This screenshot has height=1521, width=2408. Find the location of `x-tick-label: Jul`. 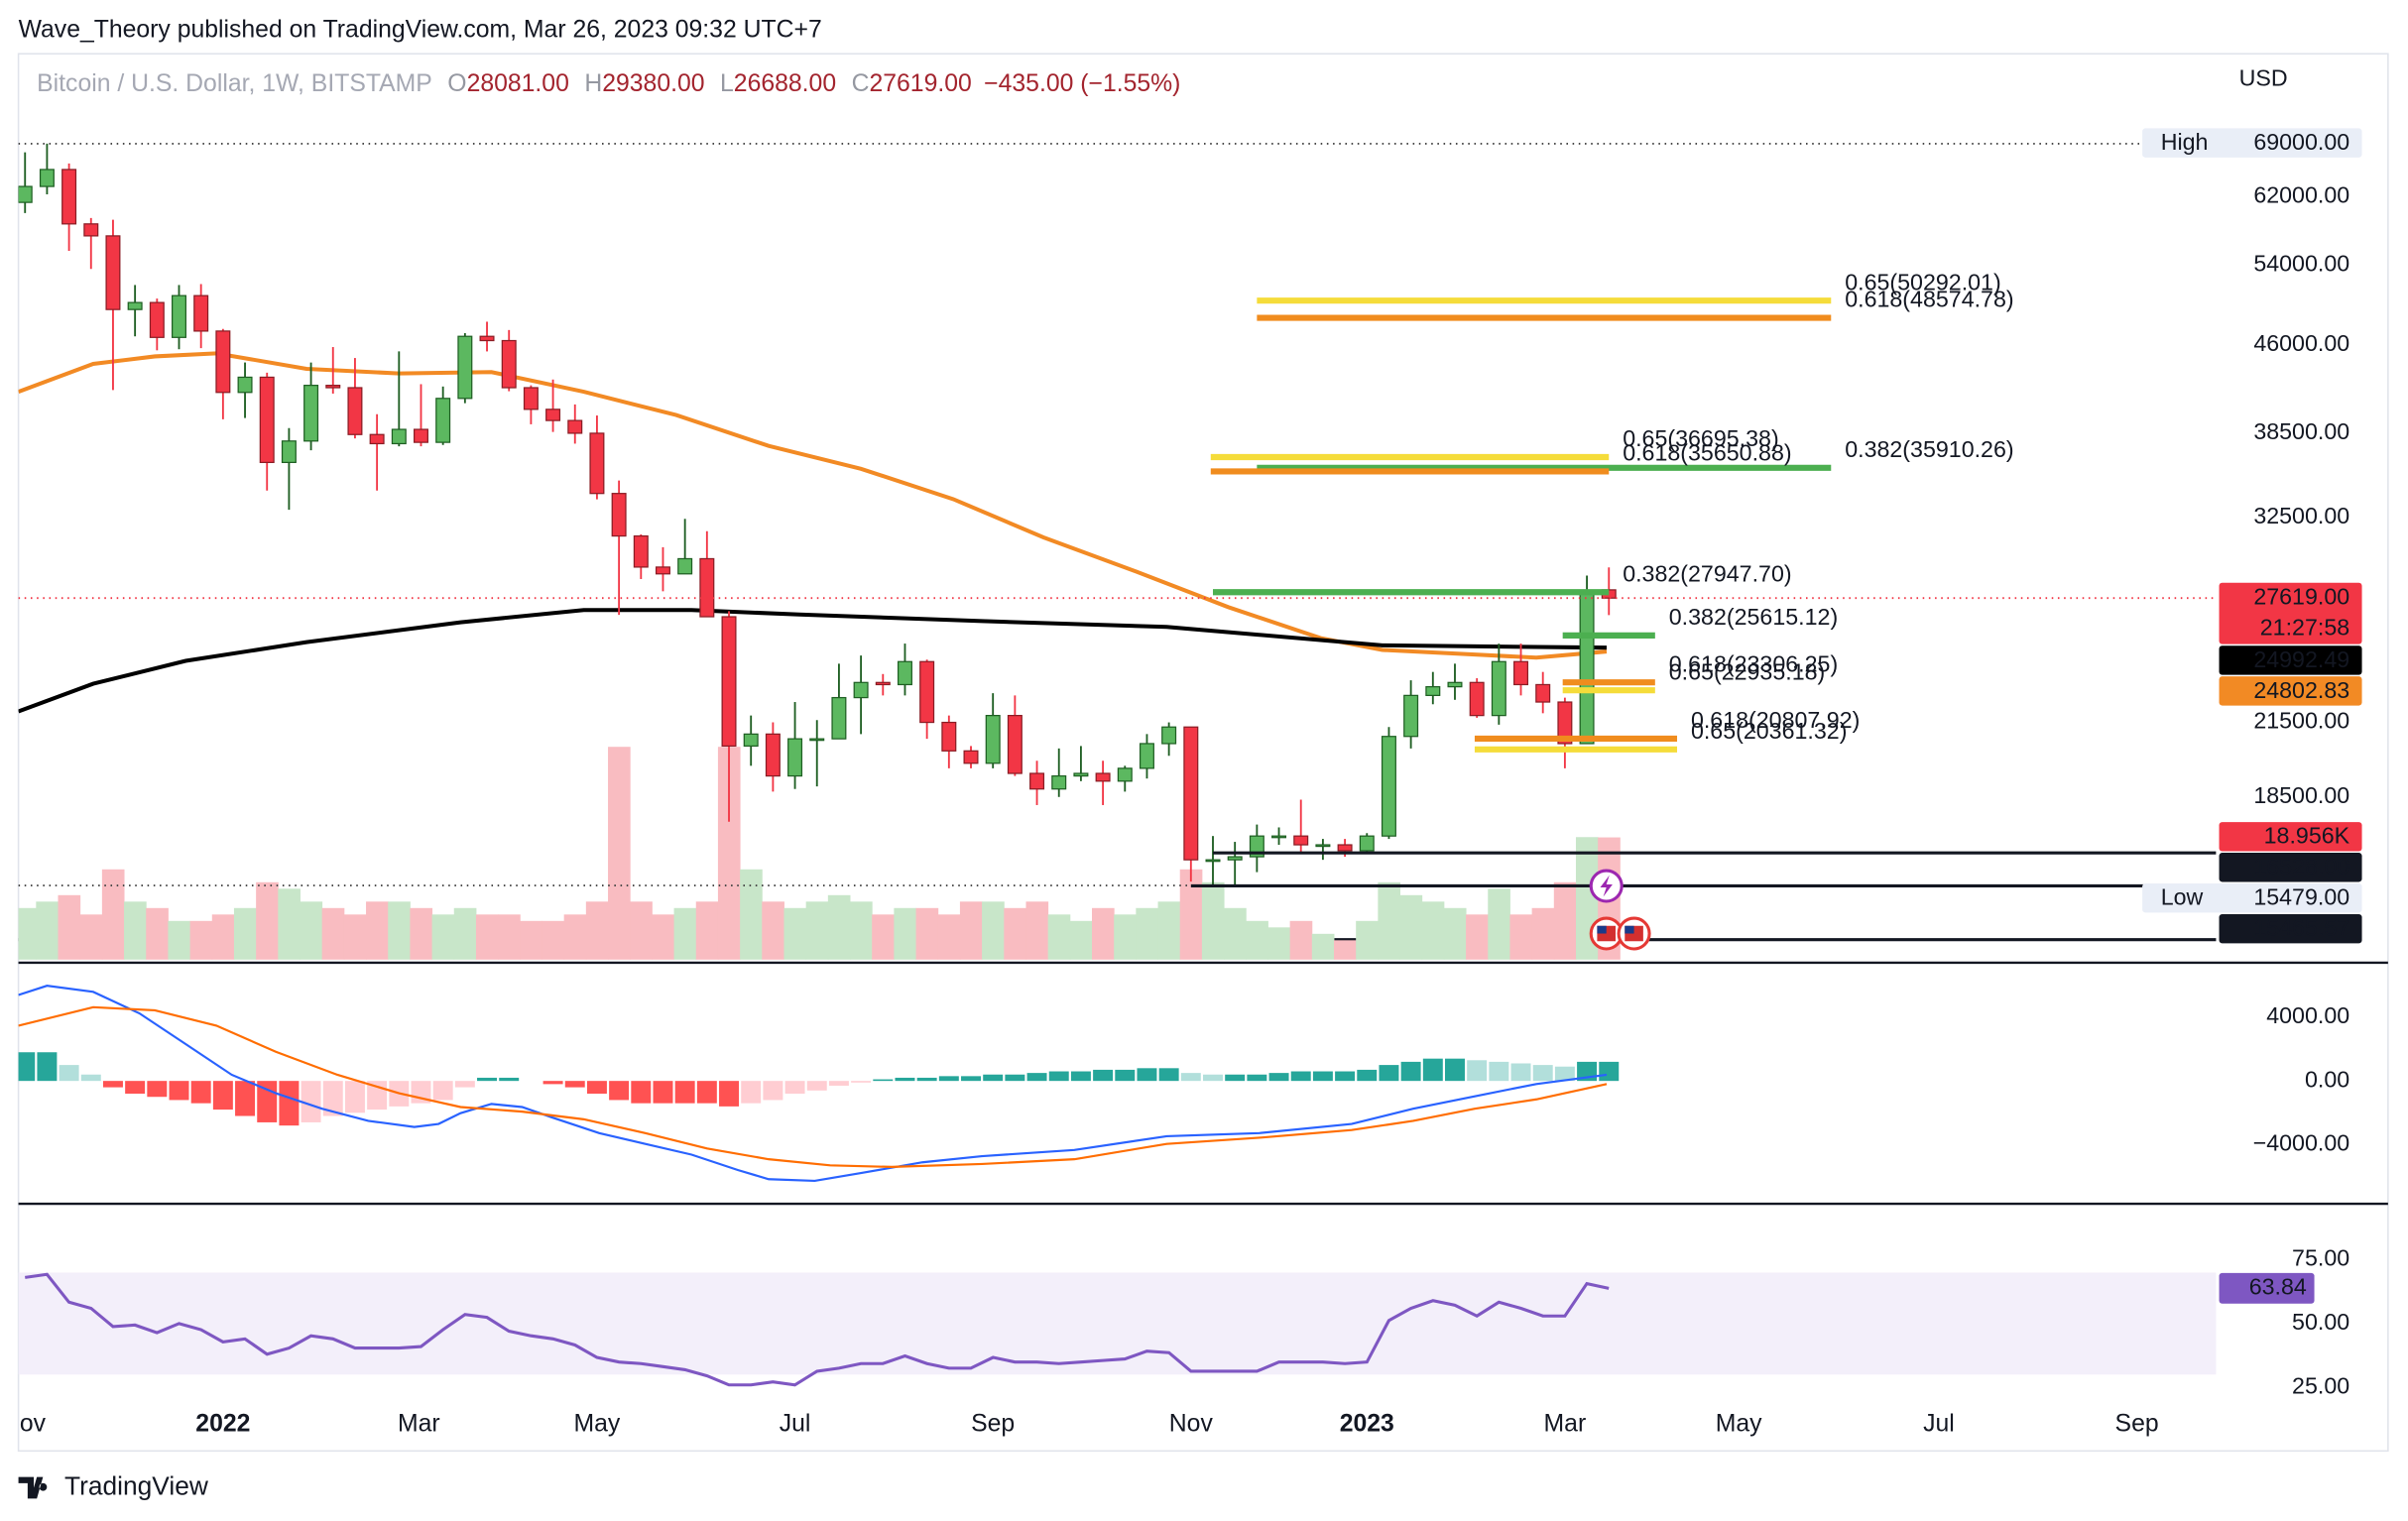

x-tick-label: Jul is located at coordinates (1939, 1424).